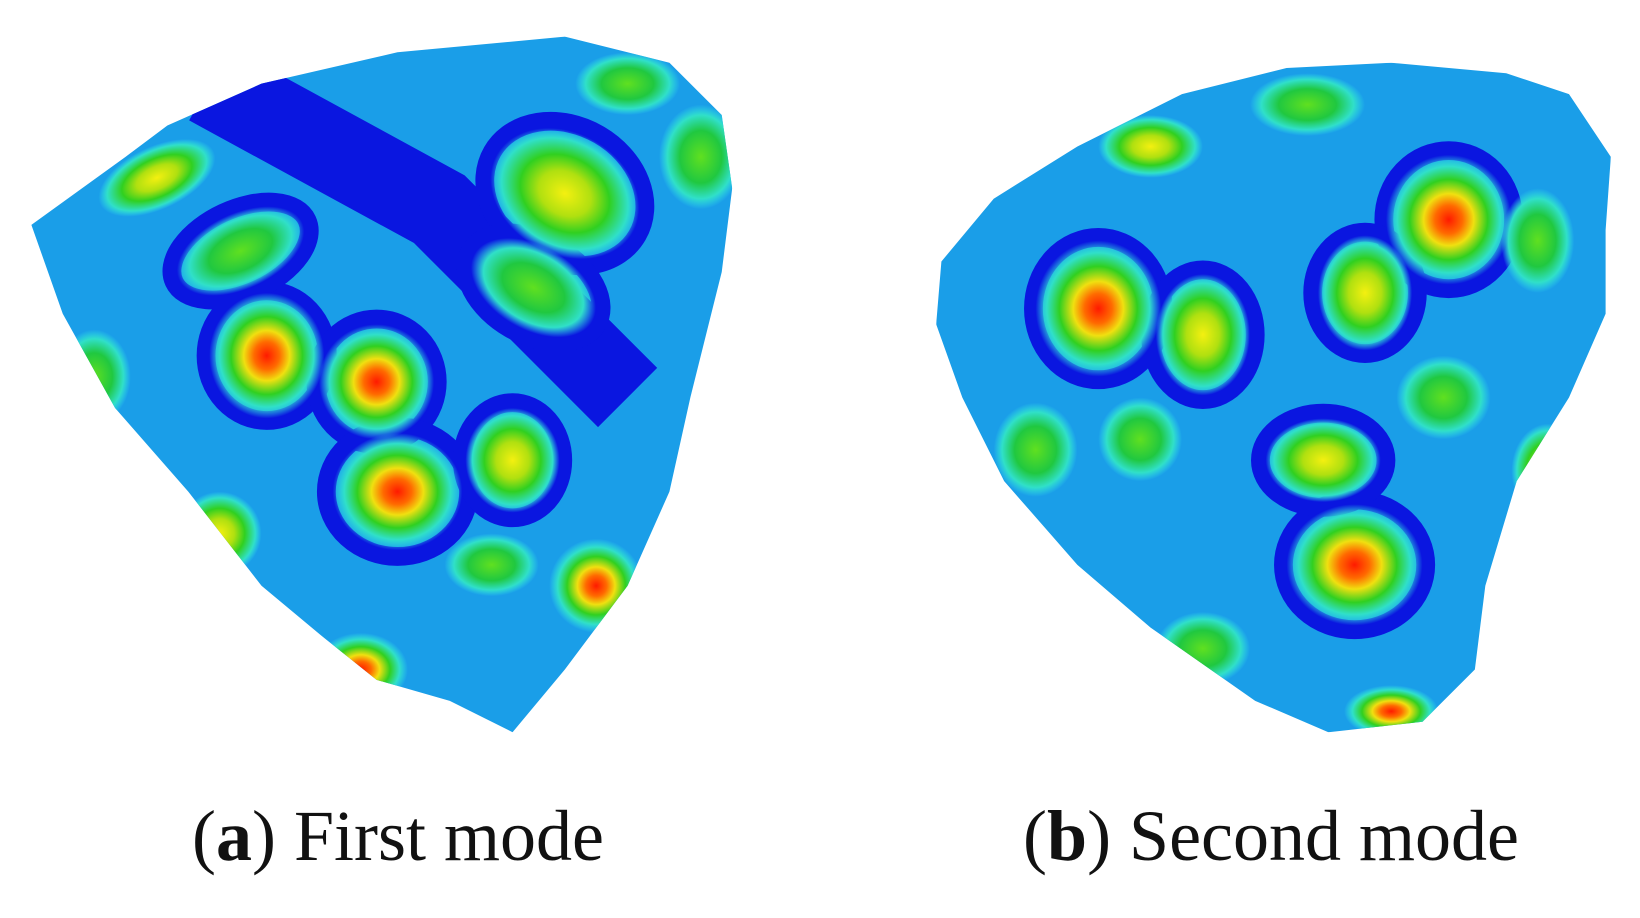 The image size is (1640, 918). I want to click on caption: (b) Second mode, so click(1271, 836).